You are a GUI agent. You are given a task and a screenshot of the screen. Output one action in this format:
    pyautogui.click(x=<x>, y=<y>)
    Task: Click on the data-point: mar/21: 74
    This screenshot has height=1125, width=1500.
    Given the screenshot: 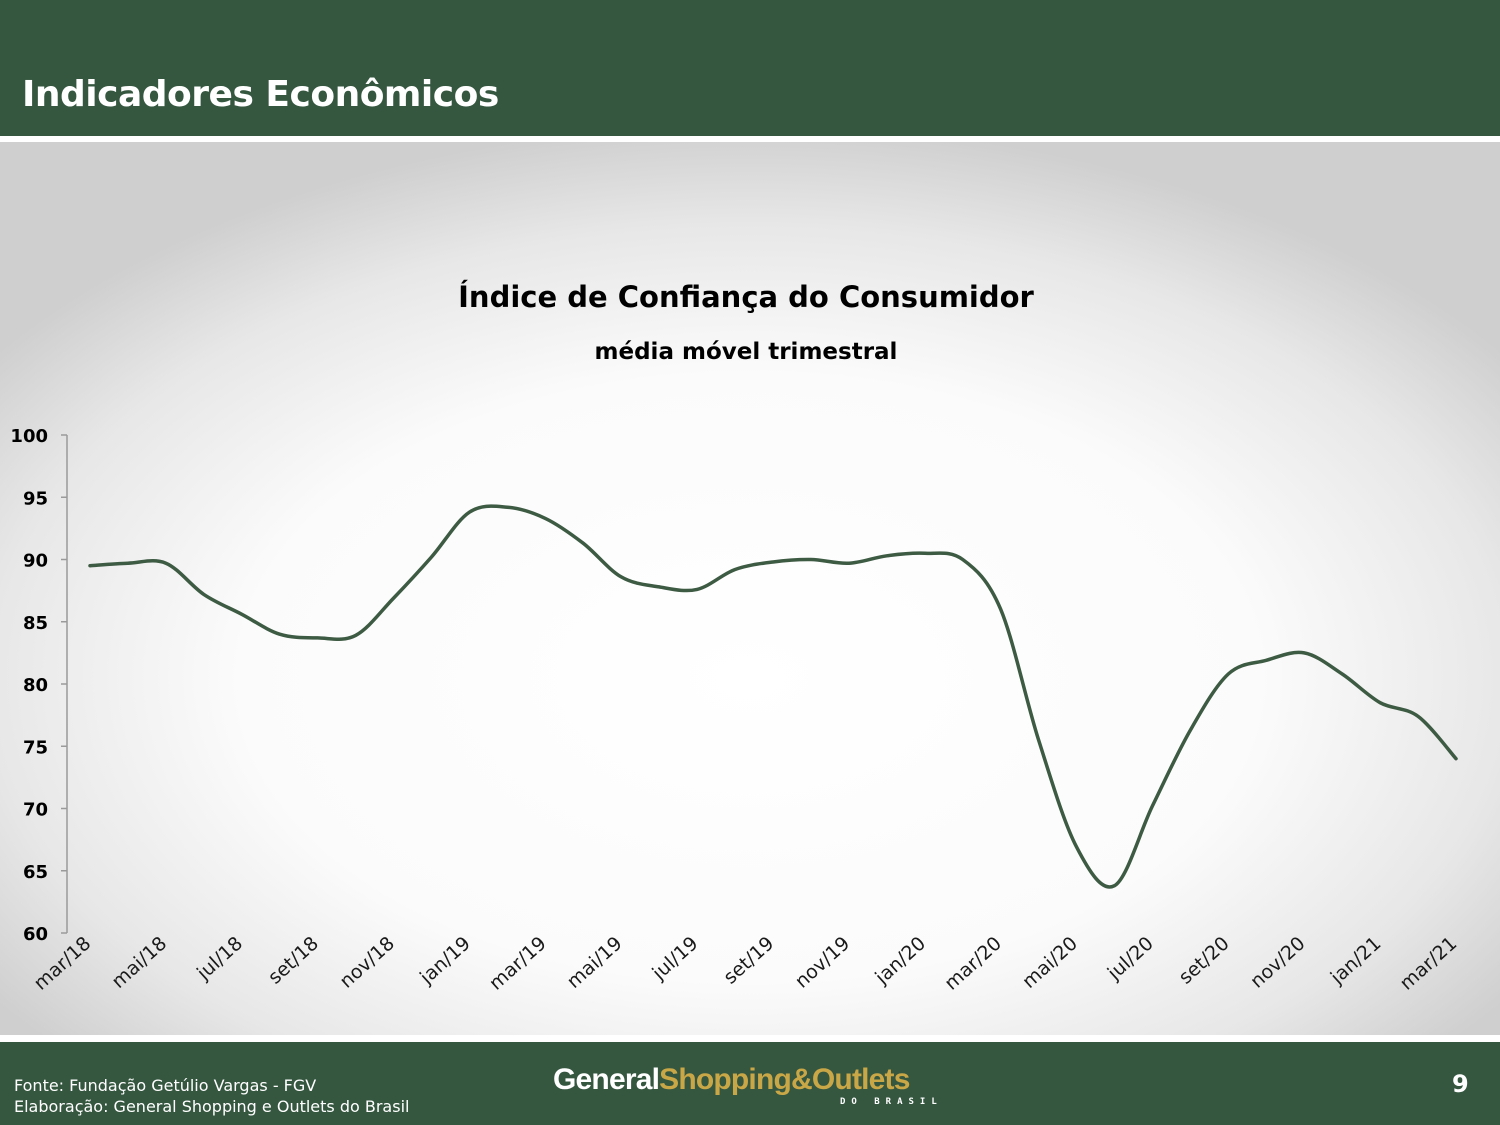 What is the action you would take?
    pyautogui.click(x=1456, y=759)
    